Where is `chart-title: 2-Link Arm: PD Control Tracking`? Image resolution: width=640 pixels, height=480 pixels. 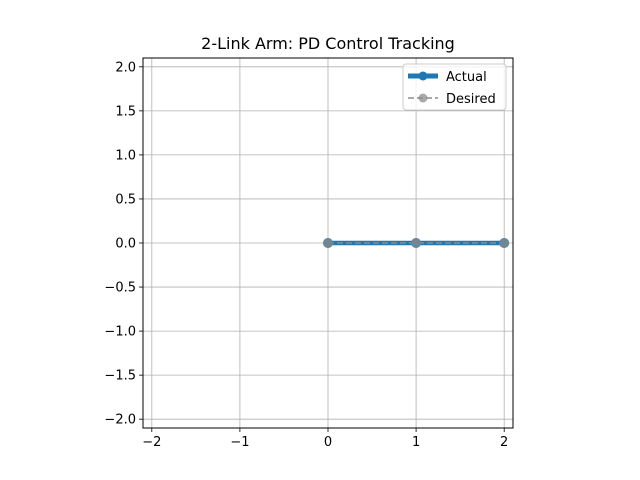 chart-title: 2-Link Arm: PD Control Tracking is located at coordinates (328, 43).